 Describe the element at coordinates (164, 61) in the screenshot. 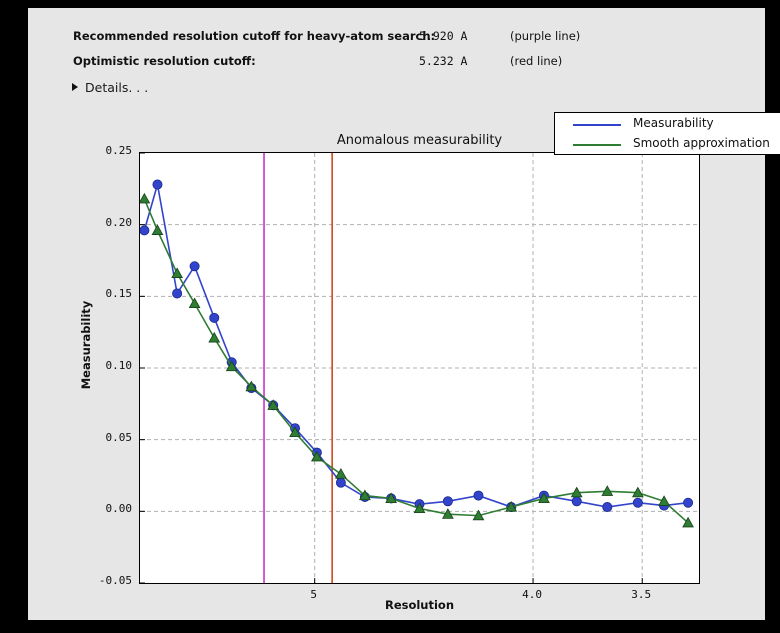

I see `cutoff-label-1: Optimistic resolution cutoff:` at that location.